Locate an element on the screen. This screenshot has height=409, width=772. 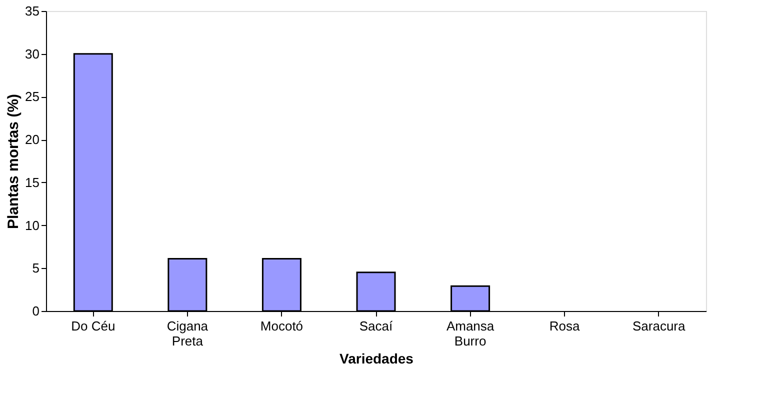
y-tick-label: 20 is located at coordinates (32, 140).